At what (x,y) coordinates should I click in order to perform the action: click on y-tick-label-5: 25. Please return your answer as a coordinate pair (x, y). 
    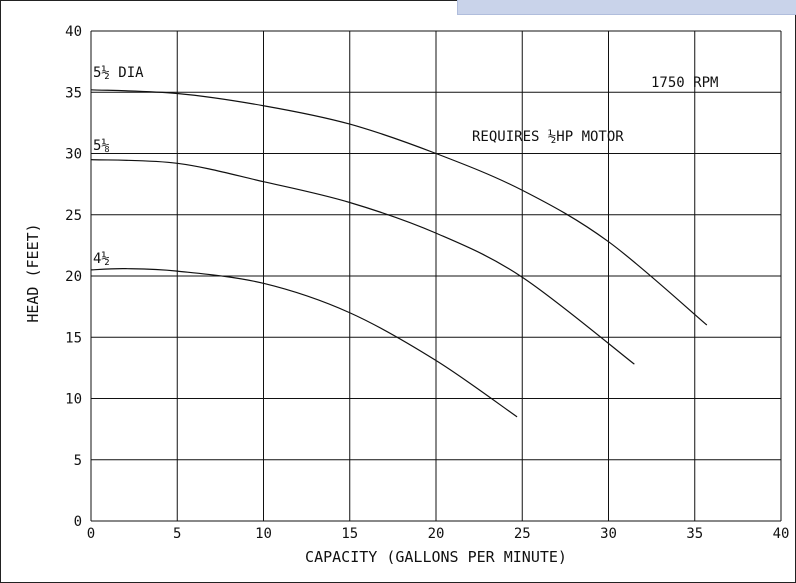
    Looking at the image, I should click on (73, 216).